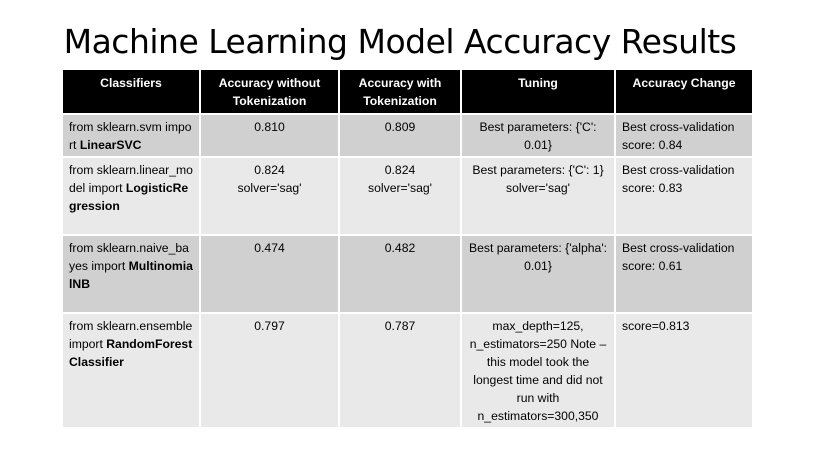 Image resolution: width=813 pixels, height=450 pixels. I want to click on accuracy-with-cell: 0.787, so click(400, 369).